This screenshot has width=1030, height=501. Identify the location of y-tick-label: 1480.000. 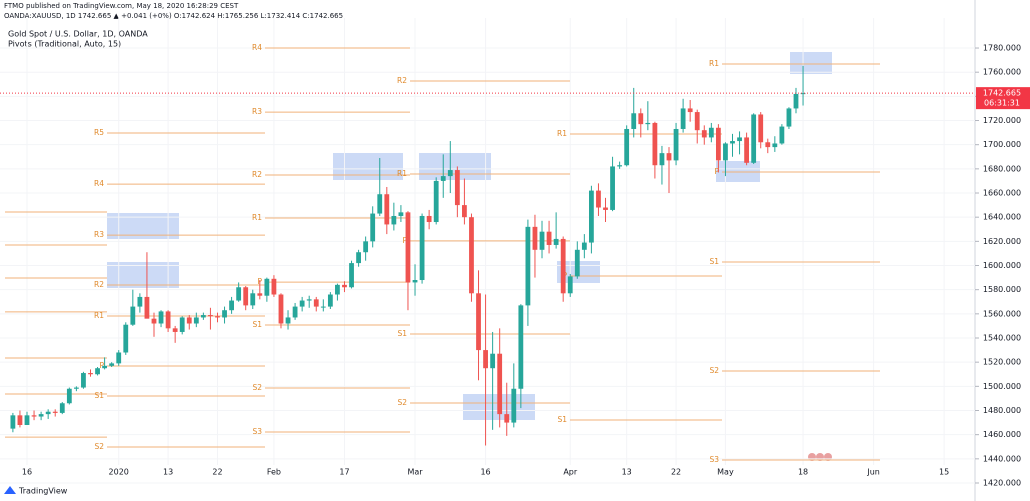
(1002, 410).